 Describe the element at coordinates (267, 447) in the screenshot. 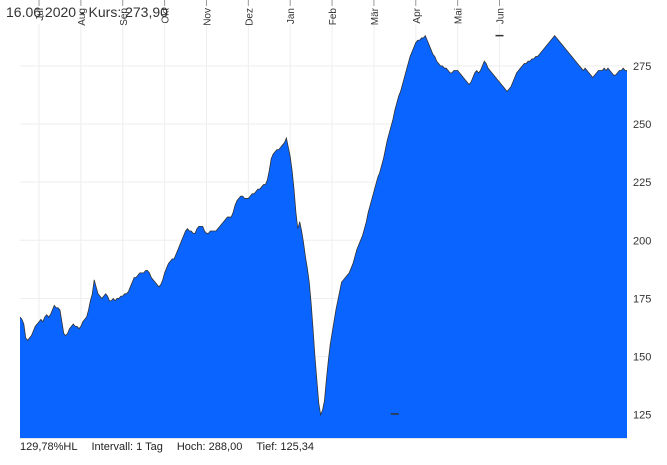

I see `footer-low-label: Tief:` at that location.